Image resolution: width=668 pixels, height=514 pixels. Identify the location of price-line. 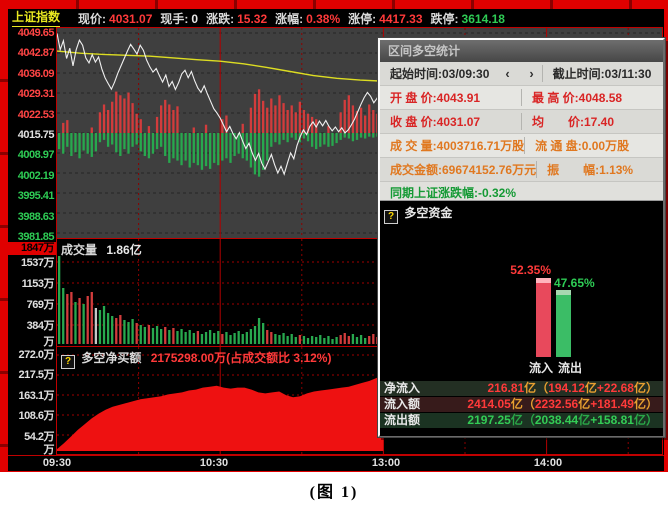
(220, 104).